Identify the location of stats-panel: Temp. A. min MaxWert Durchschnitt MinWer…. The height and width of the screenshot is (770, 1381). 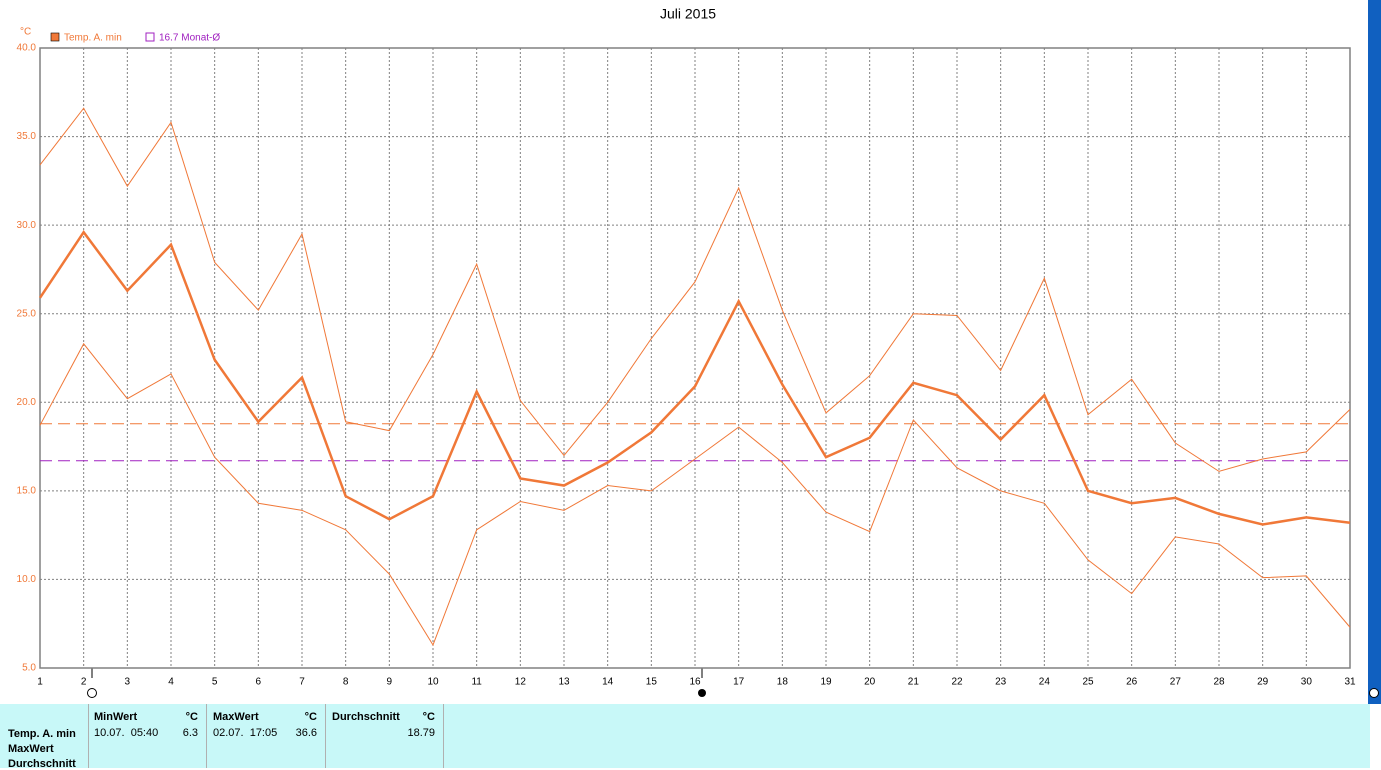
(685, 737).